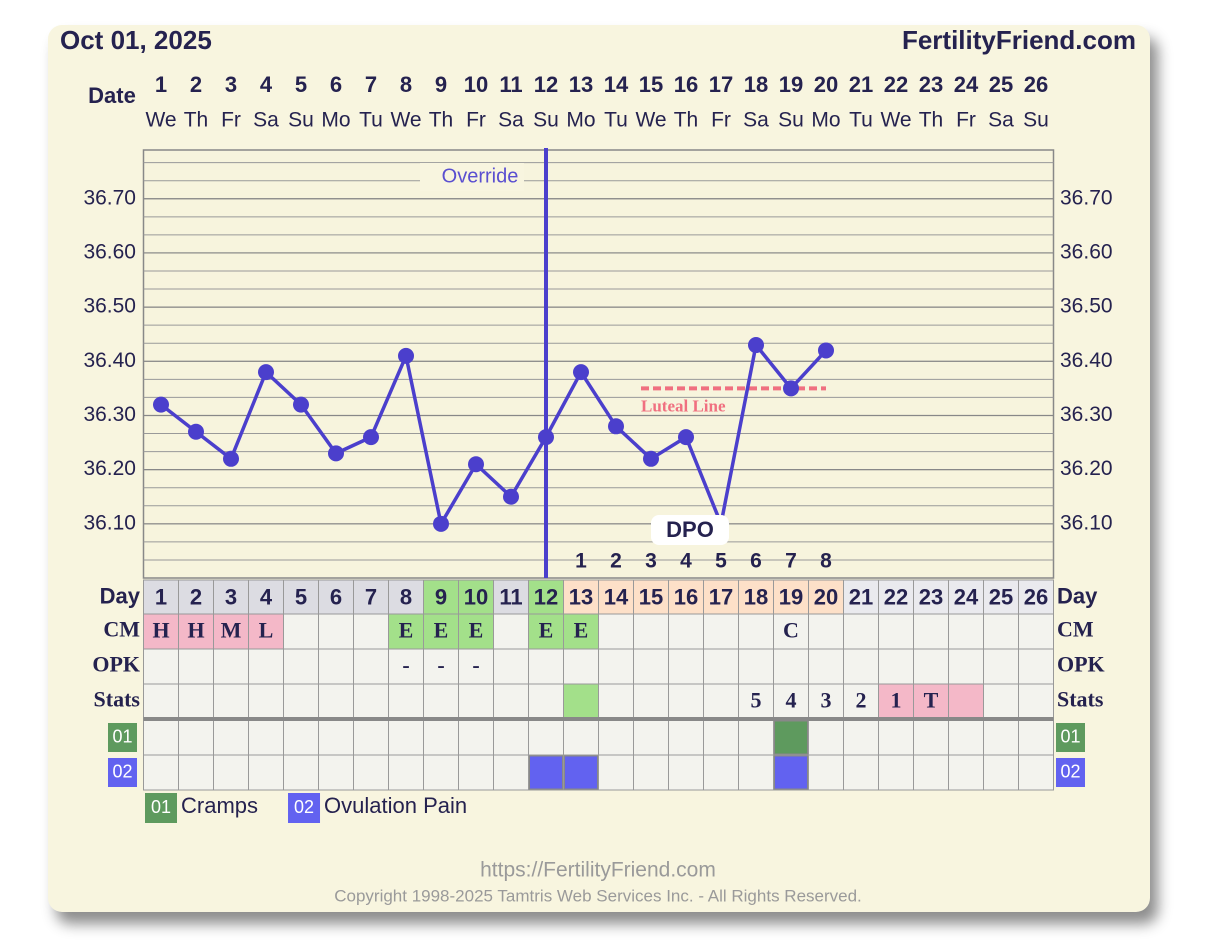  Describe the element at coordinates (1070, 736) in the screenshot. I see `badge-right-text: 01` at that location.